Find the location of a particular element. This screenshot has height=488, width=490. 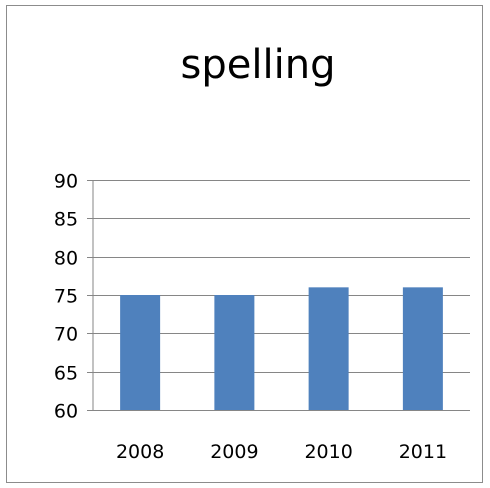

x-tick-labels: 2008 2009 2010 2011 is located at coordinates (281, 452).